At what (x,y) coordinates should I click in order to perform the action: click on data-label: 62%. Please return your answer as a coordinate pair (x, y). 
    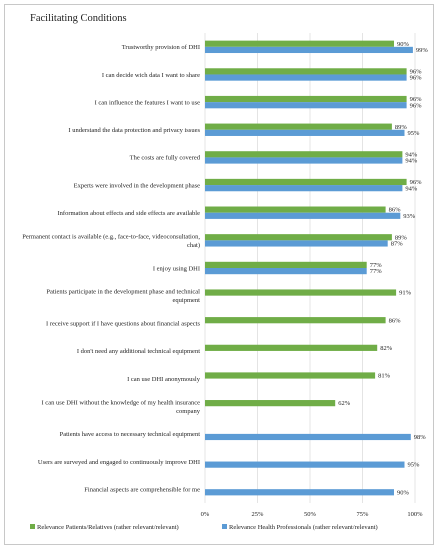
    Looking at the image, I should click on (344, 403).